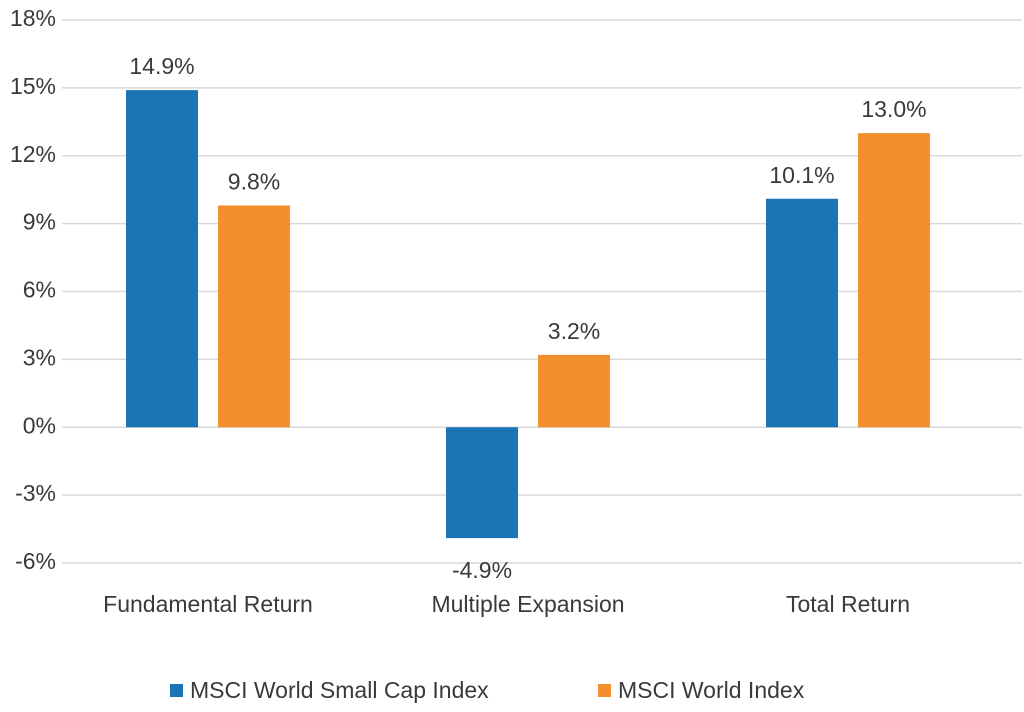 Image resolution: width=1024 pixels, height=712 pixels. I want to click on y-tick-label: 0%, so click(39, 425).